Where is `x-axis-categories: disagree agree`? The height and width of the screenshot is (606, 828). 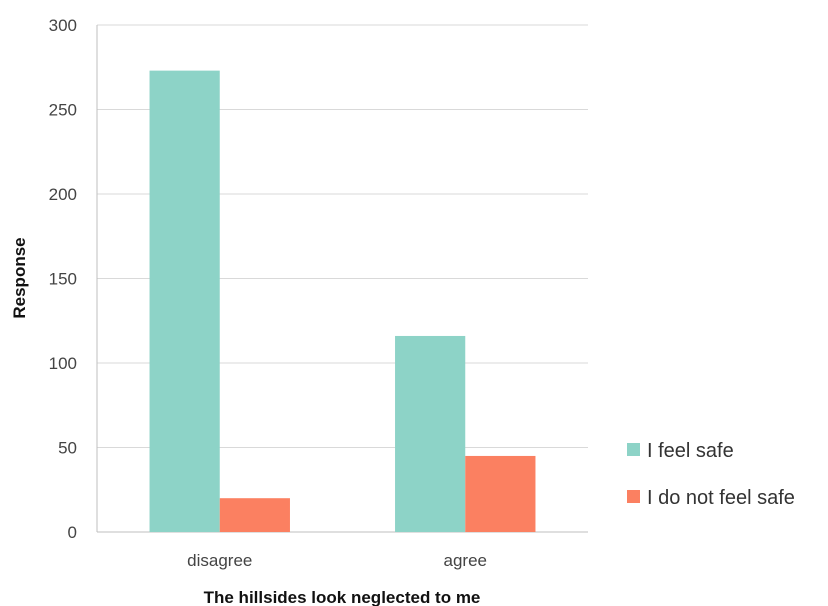 x-axis-categories: disagree agree is located at coordinates (337, 560).